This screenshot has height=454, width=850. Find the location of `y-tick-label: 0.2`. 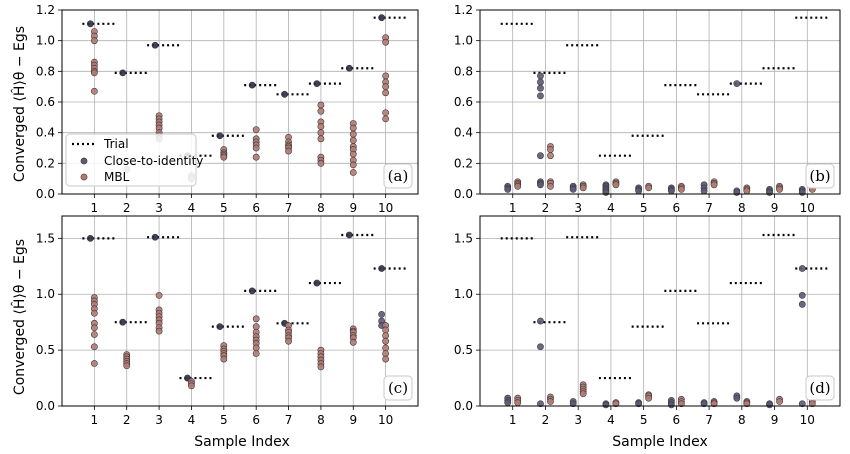

y-tick-label: 0.2 is located at coordinates (463, 163).